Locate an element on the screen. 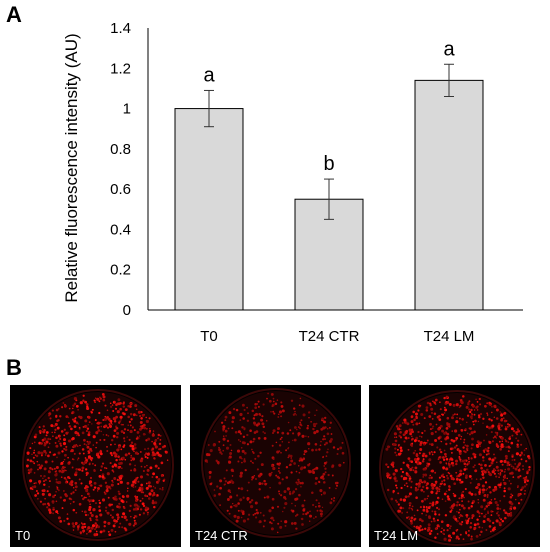  y-tick-label: 0.2 is located at coordinates (120, 270).